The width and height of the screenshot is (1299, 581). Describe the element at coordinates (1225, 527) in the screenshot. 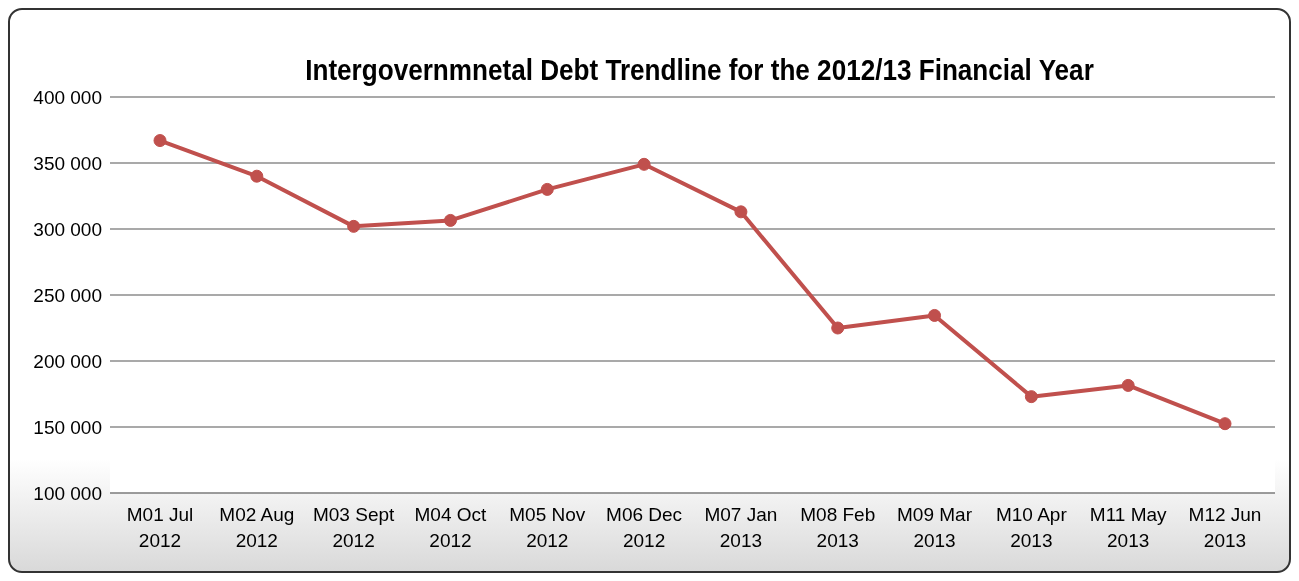

I see `x-tick-label: M12 Jun 2013` at that location.